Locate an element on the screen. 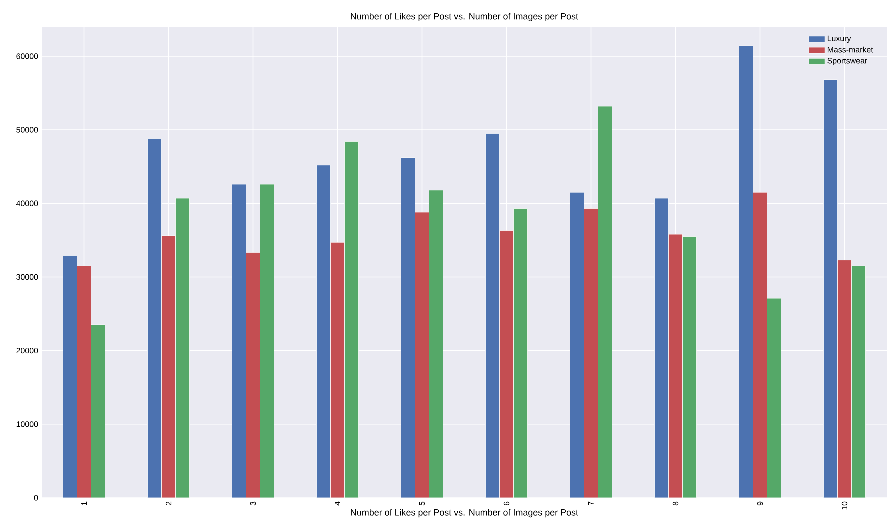 This screenshot has height=529, width=890. x-axis-title: Number of Likes per Post vs. Number of Images per Post is located at coordinates (464, 513).